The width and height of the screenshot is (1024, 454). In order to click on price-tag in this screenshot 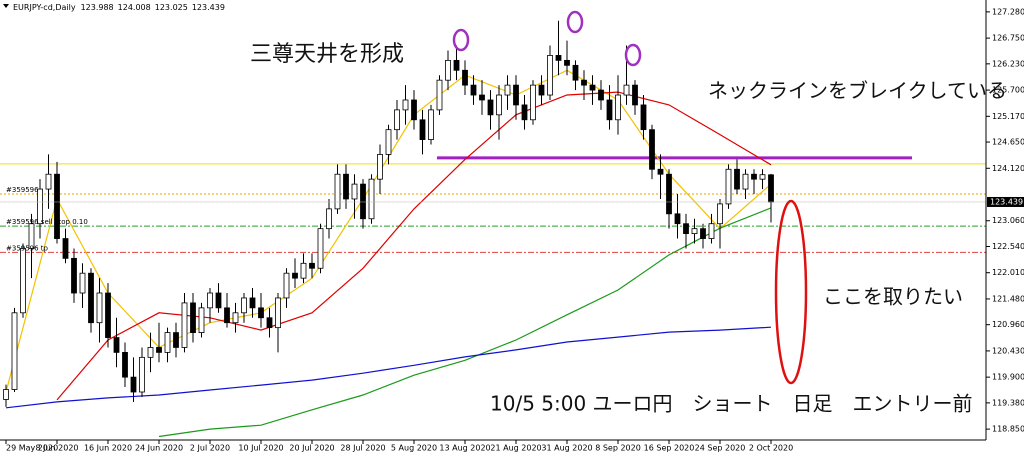, I will do `click(1005, 201)`.